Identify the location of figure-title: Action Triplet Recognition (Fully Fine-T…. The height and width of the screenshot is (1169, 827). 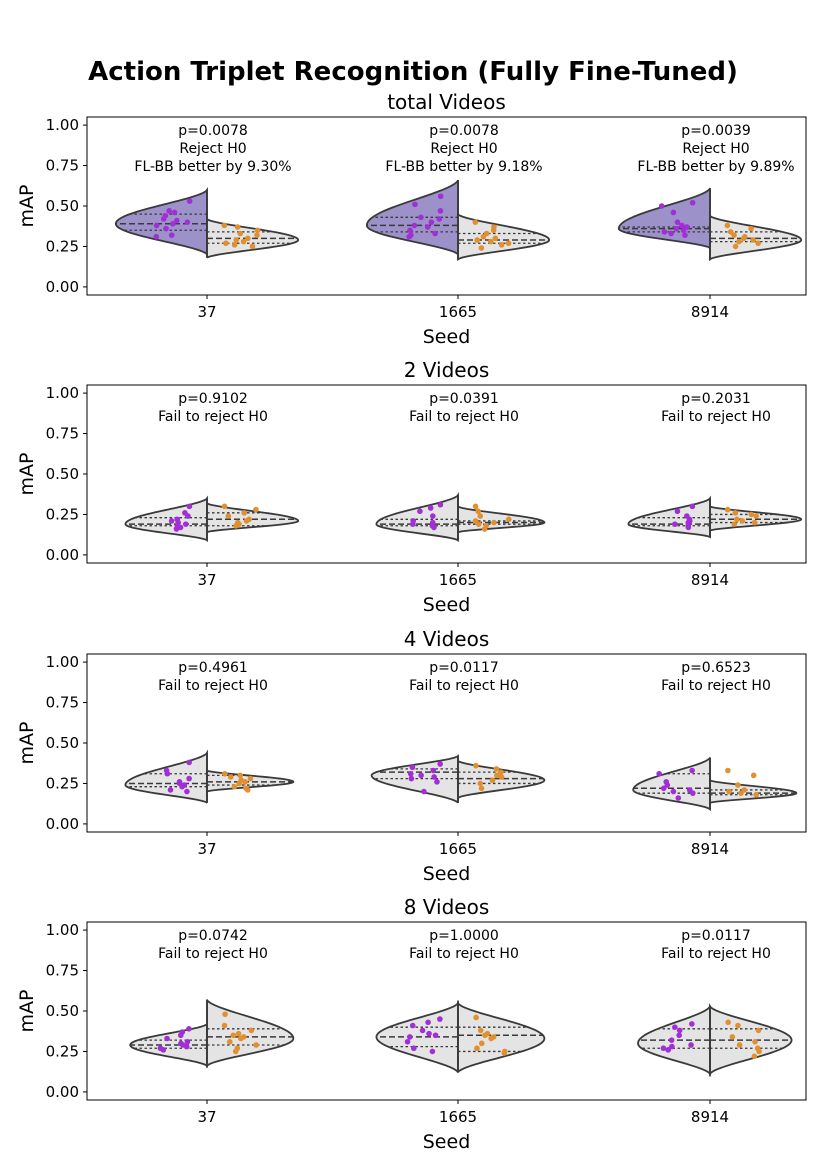
(413, 72).